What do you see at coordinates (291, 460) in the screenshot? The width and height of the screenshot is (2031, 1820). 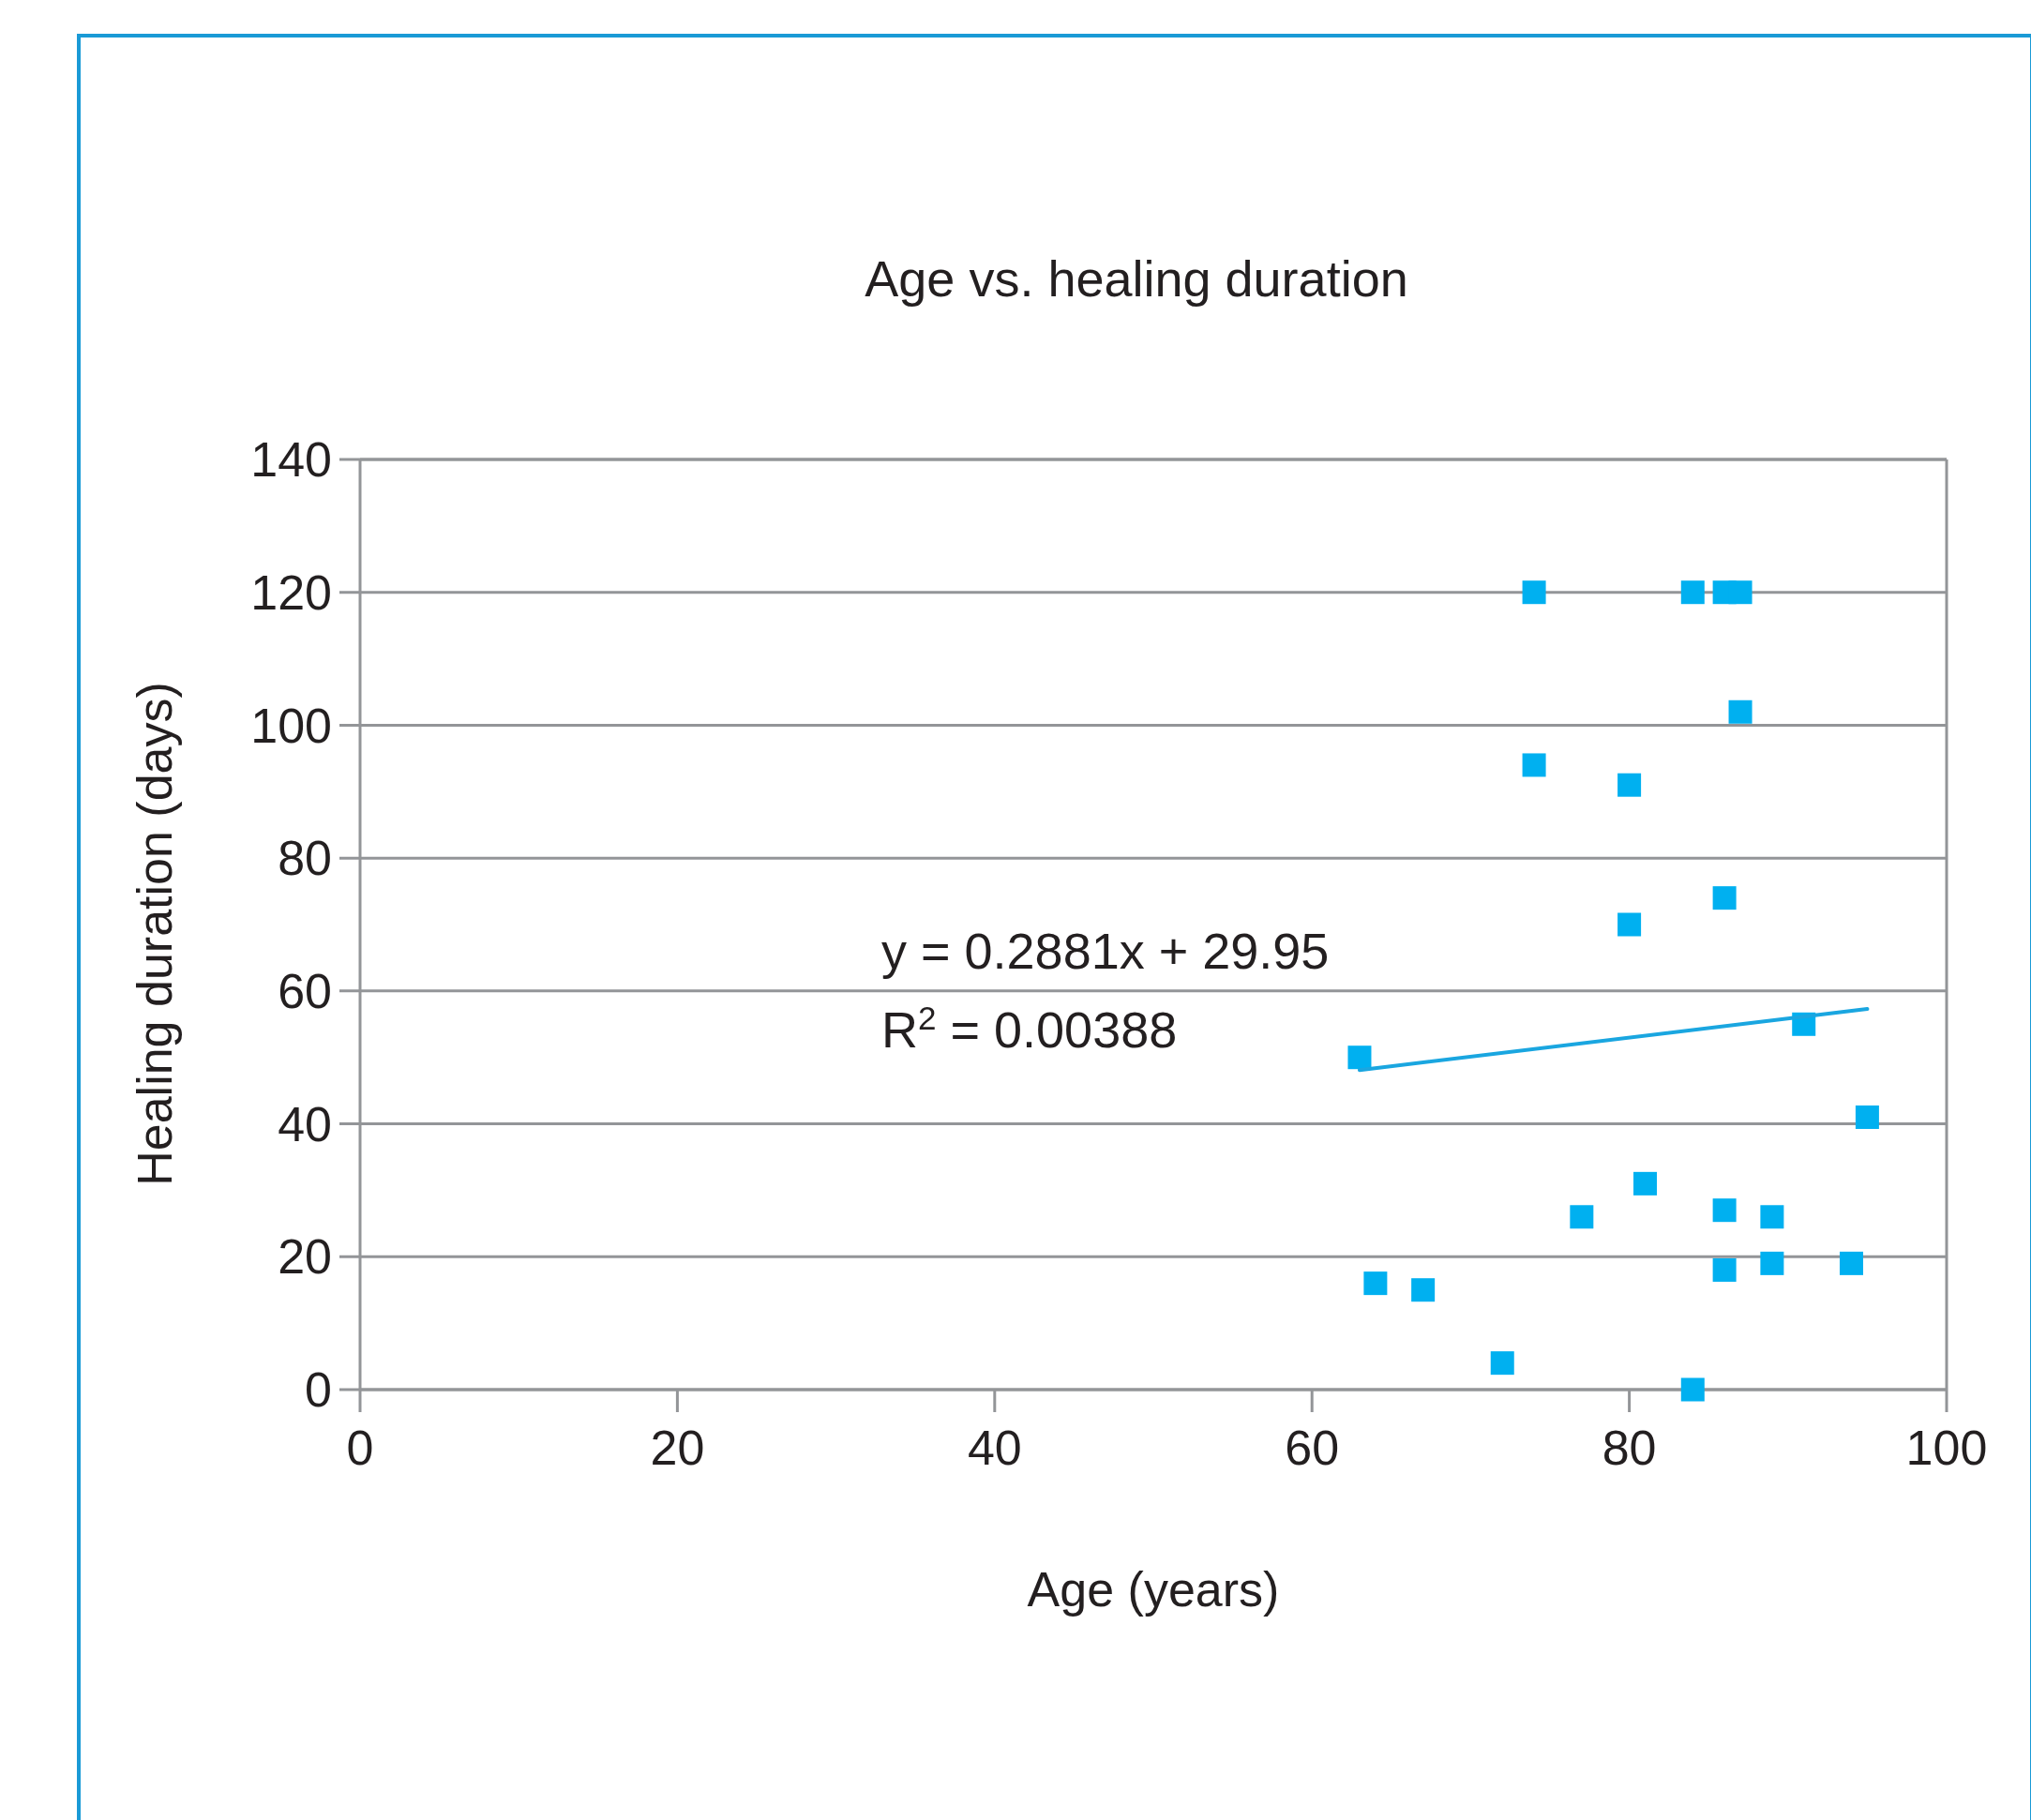 I see `y-tick-label: 140` at bounding box center [291, 460].